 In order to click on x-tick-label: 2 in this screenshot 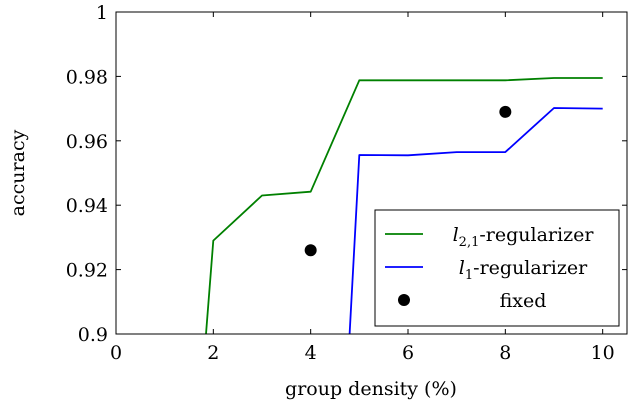, I will do `click(213, 353)`.